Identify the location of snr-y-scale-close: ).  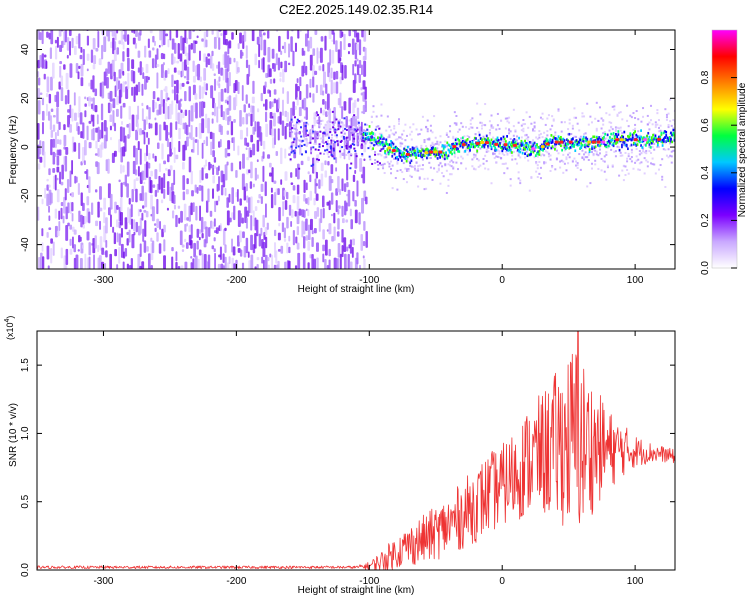
(10, 317).